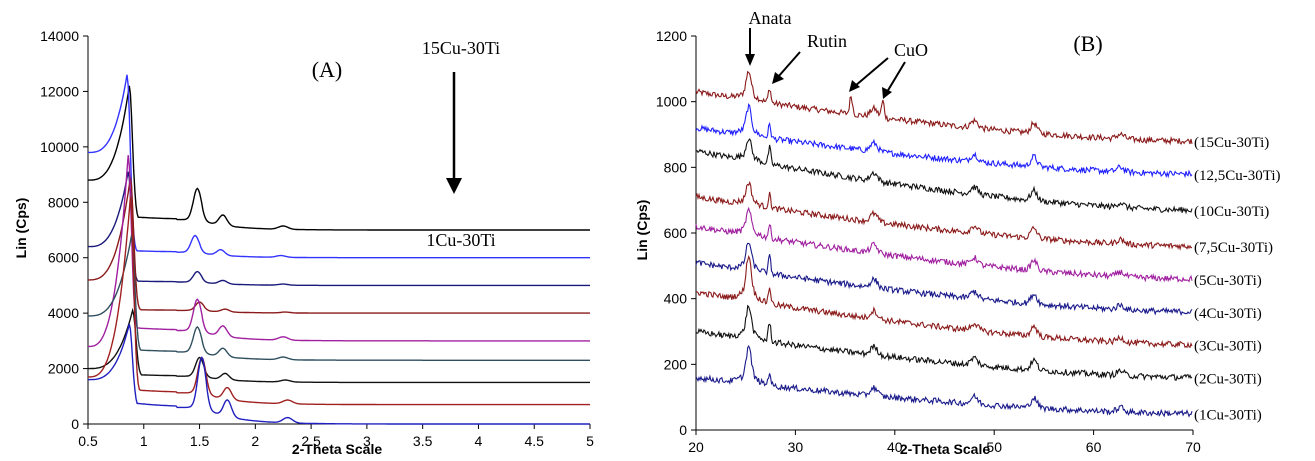 The image size is (1315, 461). What do you see at coordinates (642, 230) in the screenshot?
I see `panel-b-ylabel: Lin (Cps)` at bounding box center [642, 230].